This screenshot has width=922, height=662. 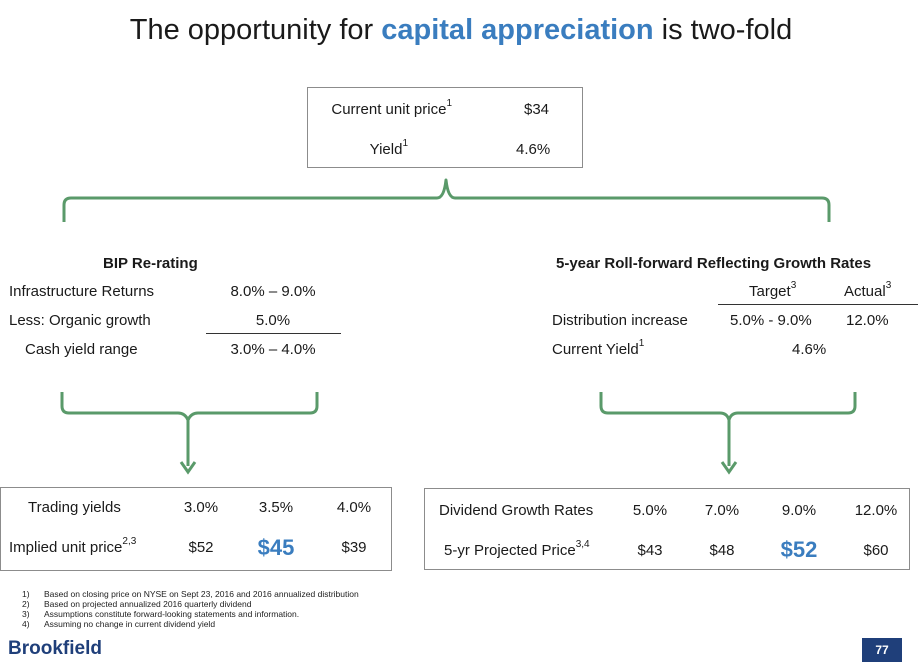 What do you see at coordinates (201, 547) in the screenshot?
I see `implied-price-value: $52` at bounding box center [201, 547].